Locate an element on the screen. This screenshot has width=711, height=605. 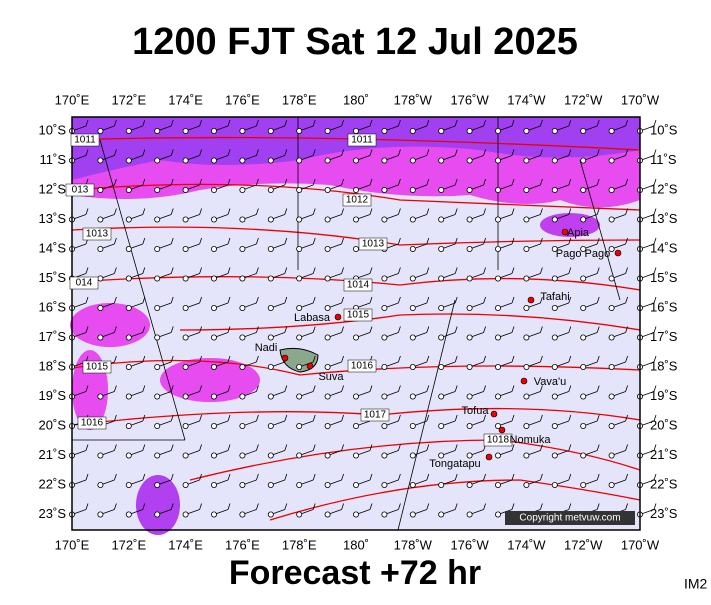
lat-label: 21˚S is located at coordinates (664, 454).